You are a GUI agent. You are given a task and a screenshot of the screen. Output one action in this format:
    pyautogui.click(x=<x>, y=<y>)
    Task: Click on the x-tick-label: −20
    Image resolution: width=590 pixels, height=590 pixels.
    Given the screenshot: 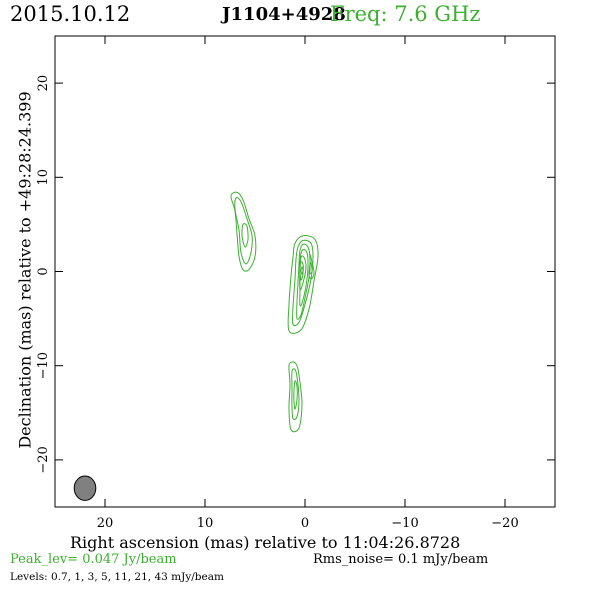 What is the action you would take?
    pyautogui.click(x=504, y=523)
    